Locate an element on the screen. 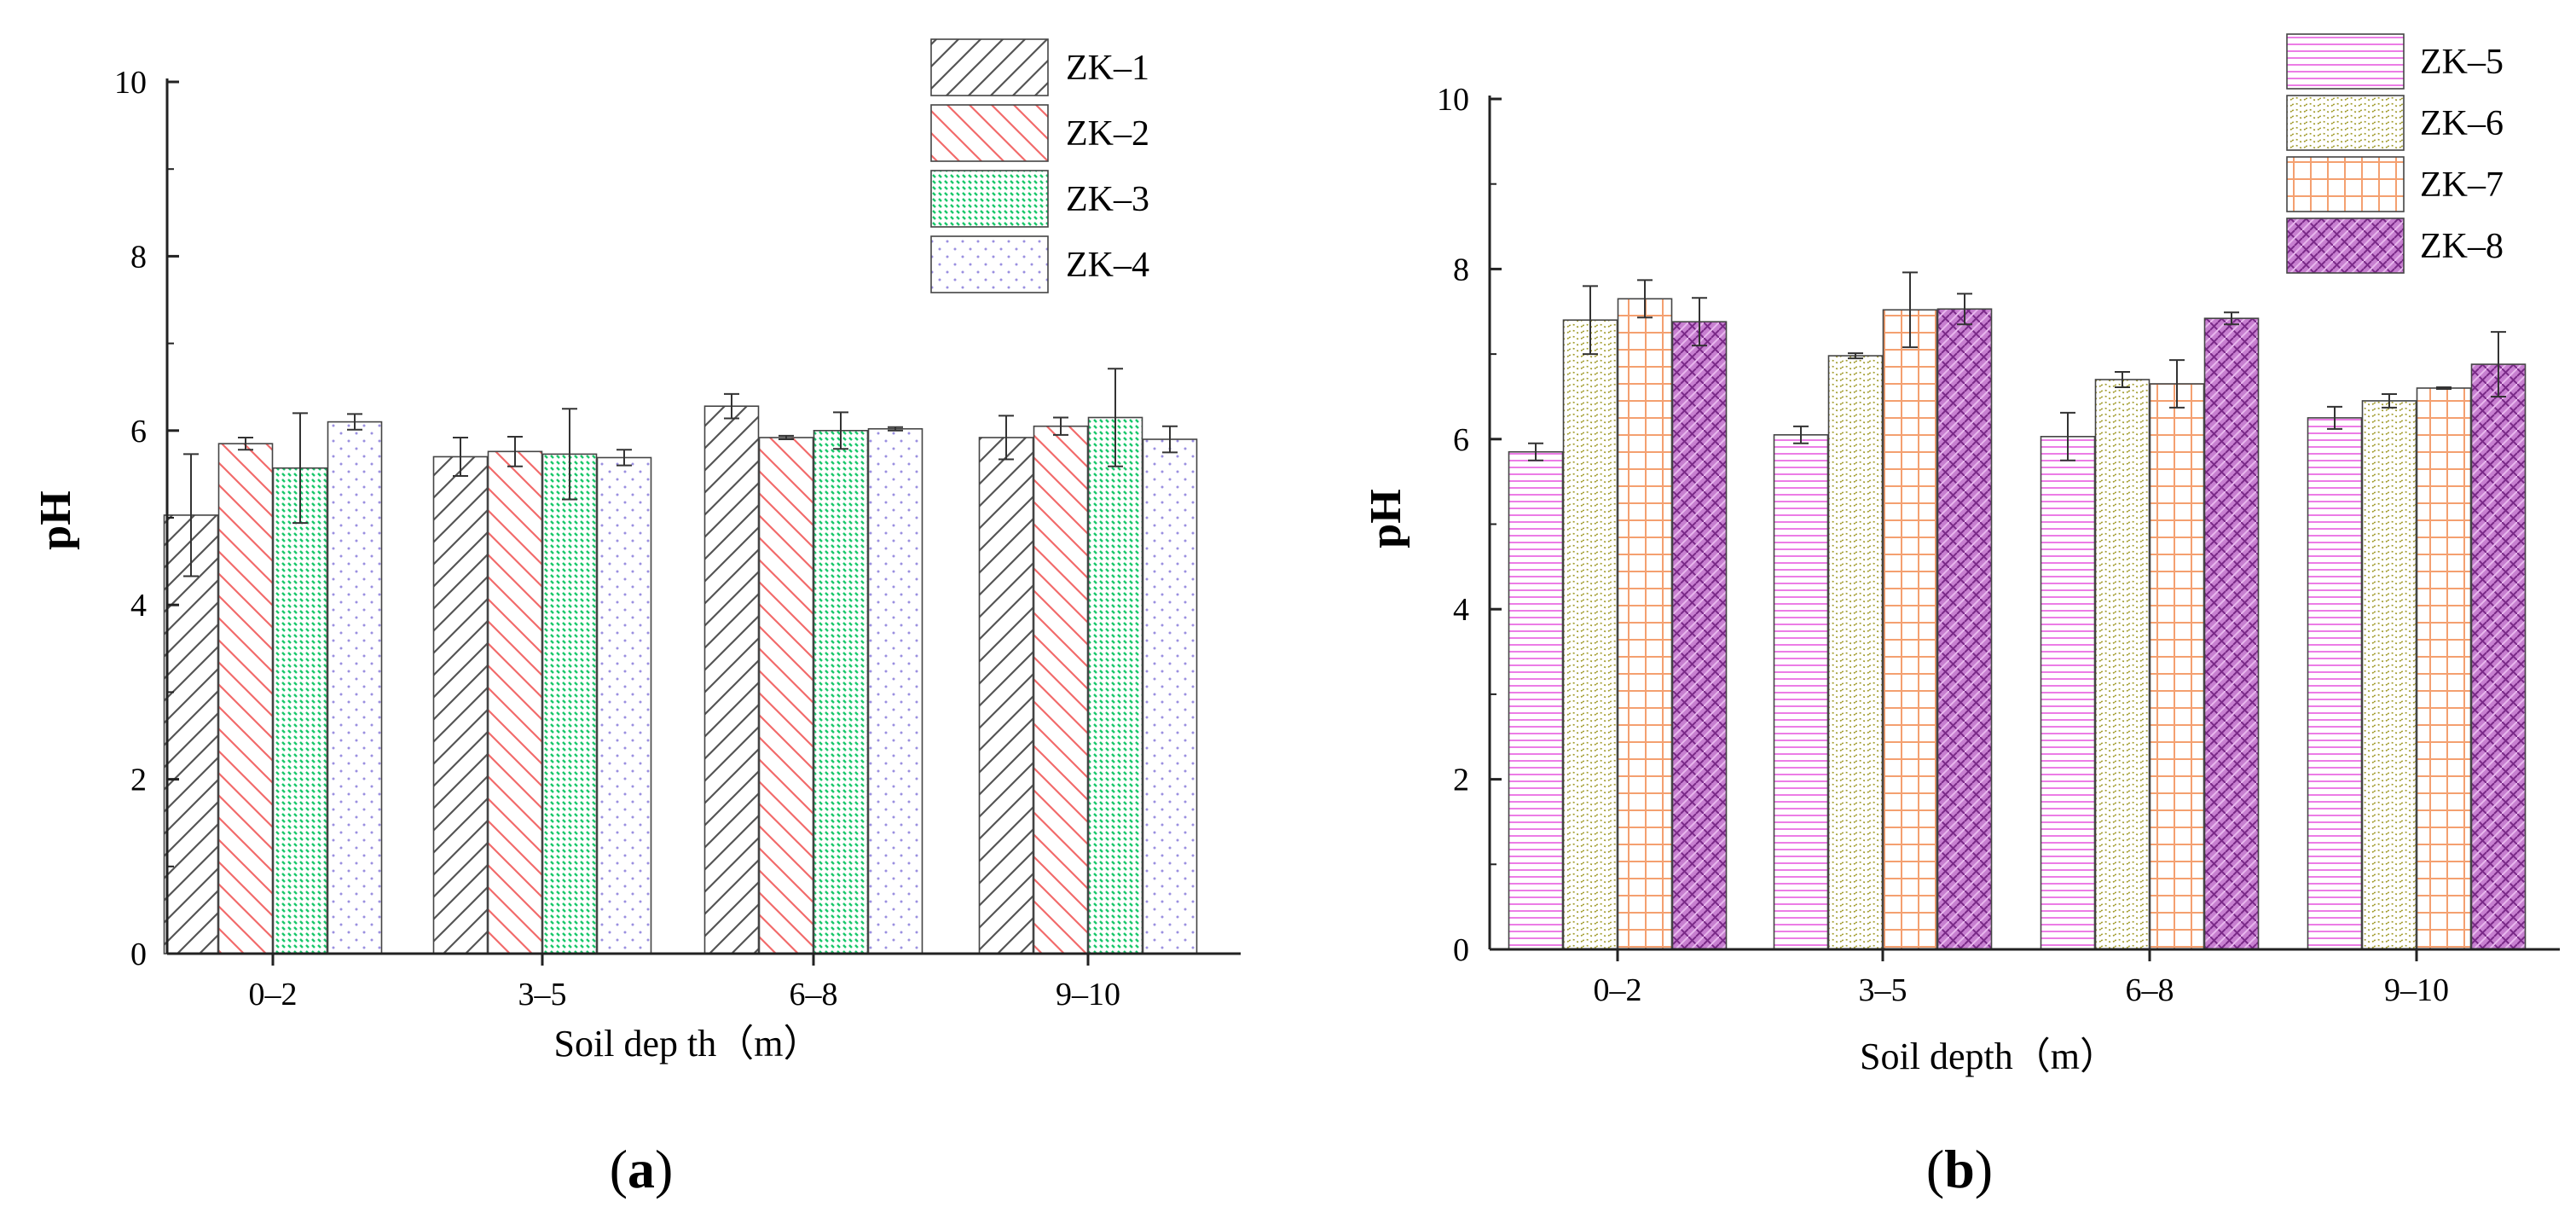 The width and height of the screenshot is (2576, 1230). bar-b-s2-c3 is located at coordinates (2123, 664).